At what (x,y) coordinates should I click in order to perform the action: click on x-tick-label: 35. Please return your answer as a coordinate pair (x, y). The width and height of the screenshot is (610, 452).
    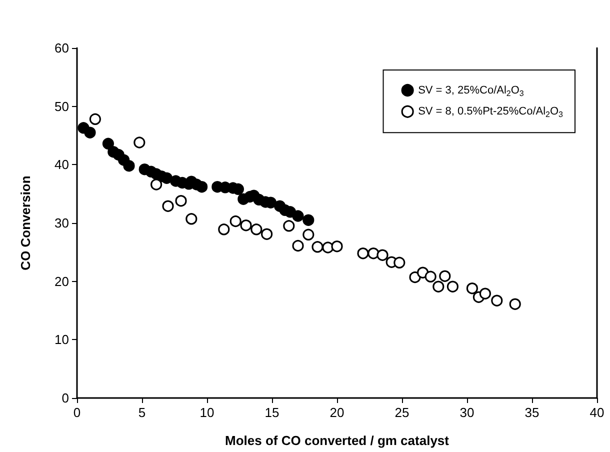
    Looking at the image, I should click on (532, 412).